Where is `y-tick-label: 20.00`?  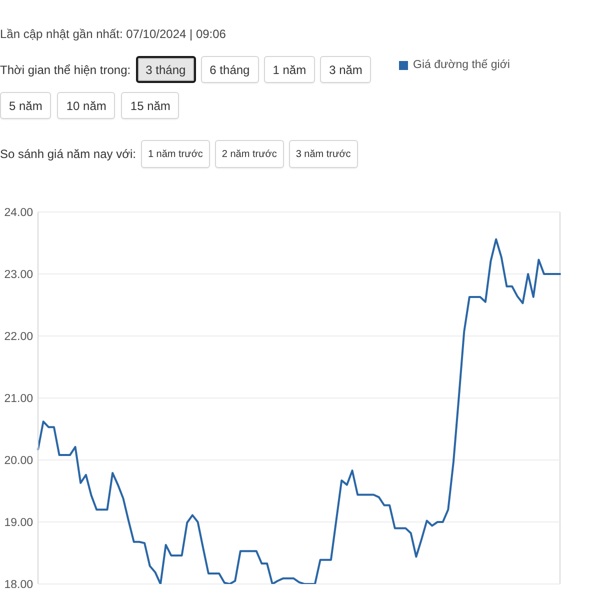
y-tick-label: 20.00 is located at coordinates (18, 461).